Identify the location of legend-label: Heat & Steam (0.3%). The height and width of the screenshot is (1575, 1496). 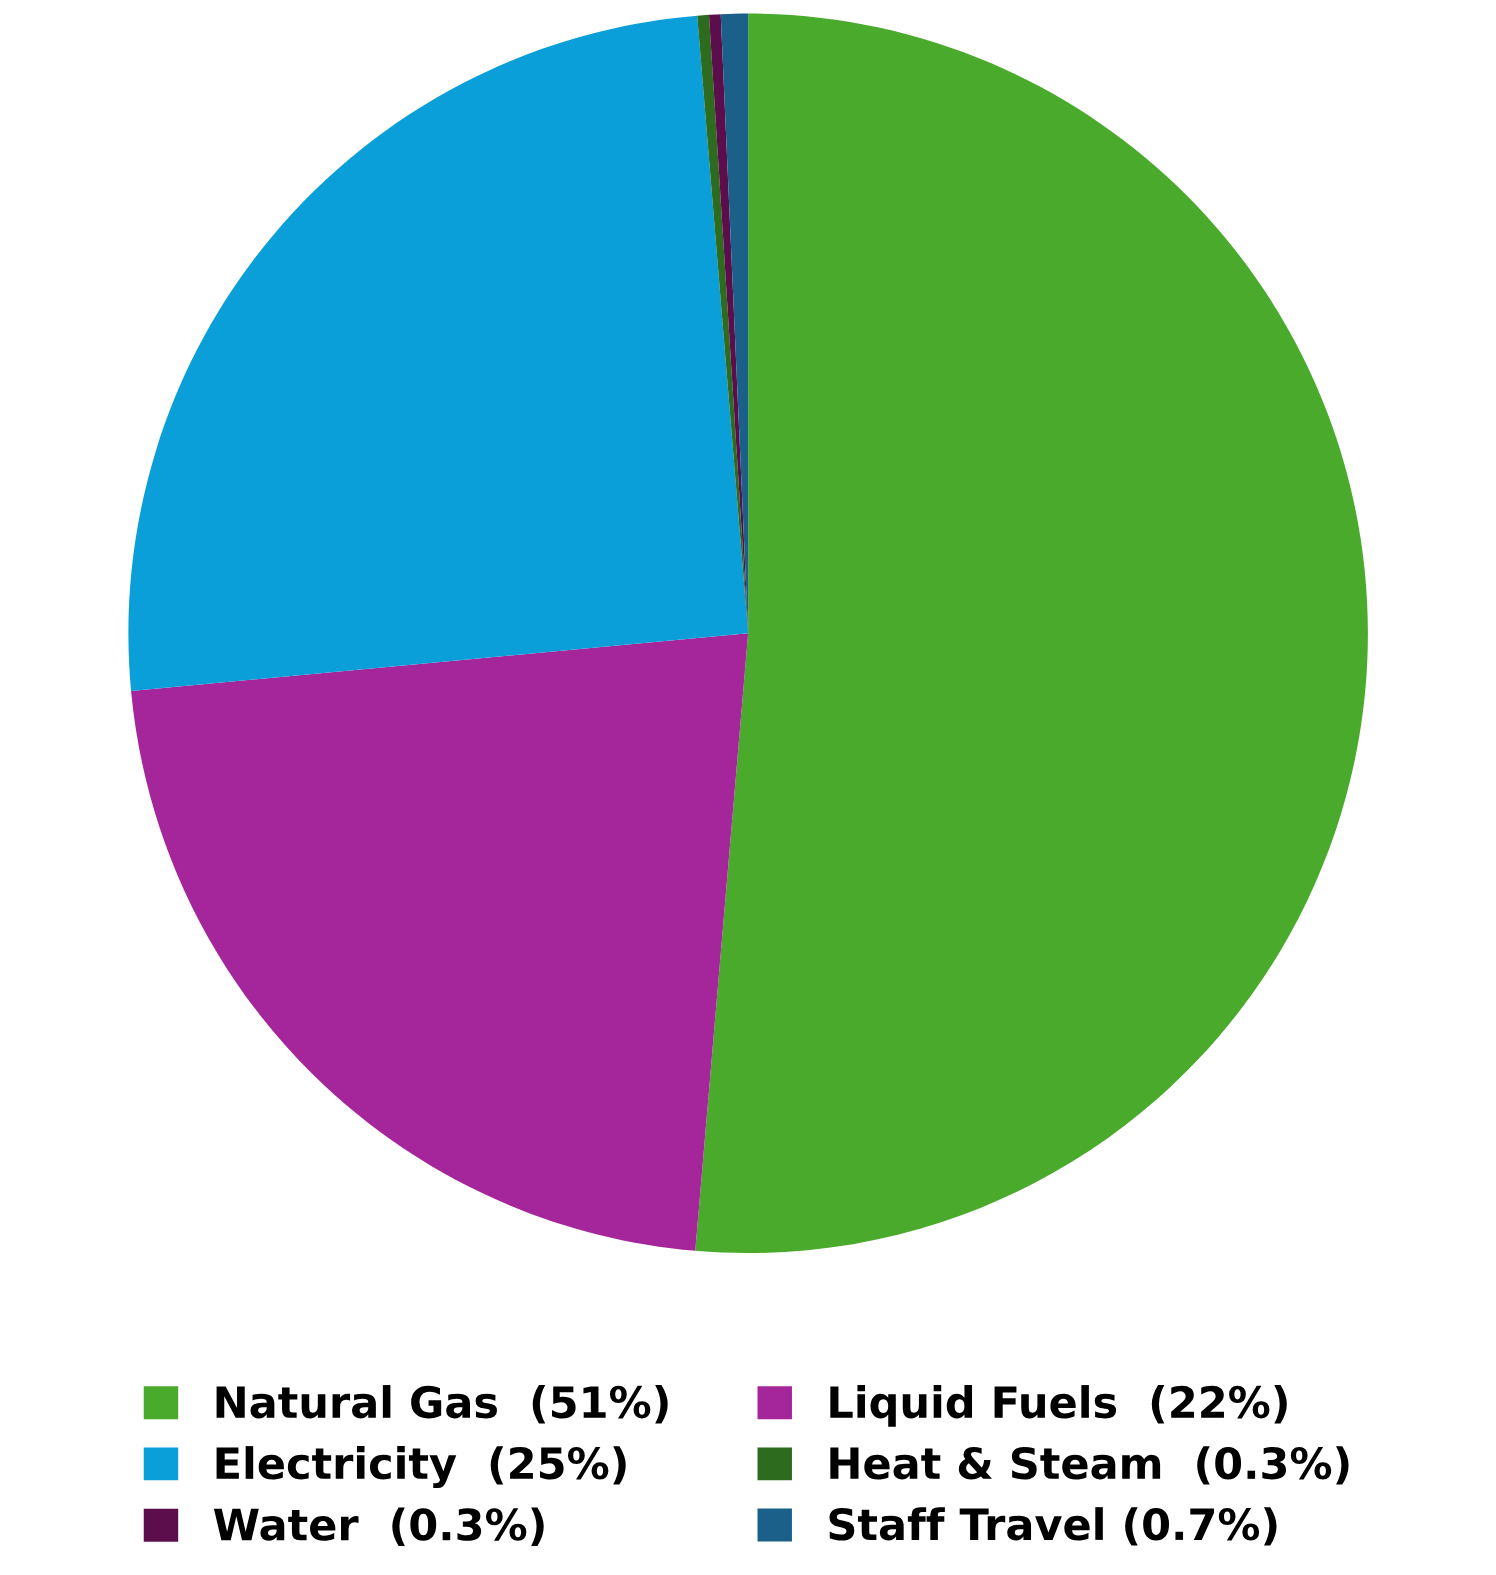
(1089, 1465).